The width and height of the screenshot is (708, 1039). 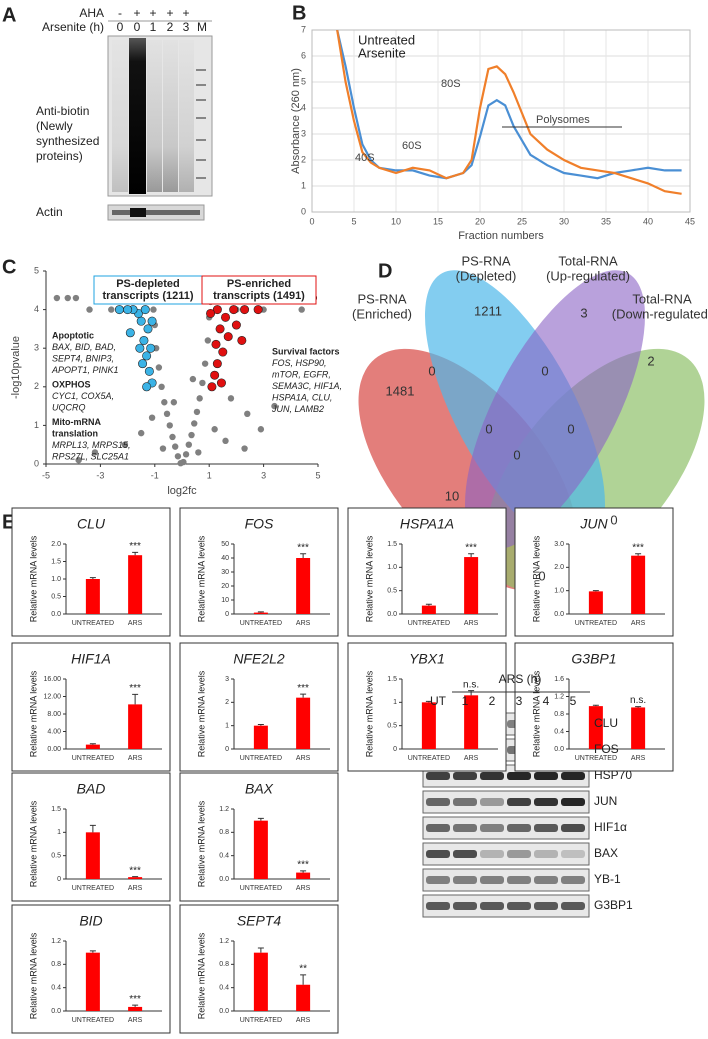 I want to click on y-tick-label: 12.00, so click(x=52, y=696).